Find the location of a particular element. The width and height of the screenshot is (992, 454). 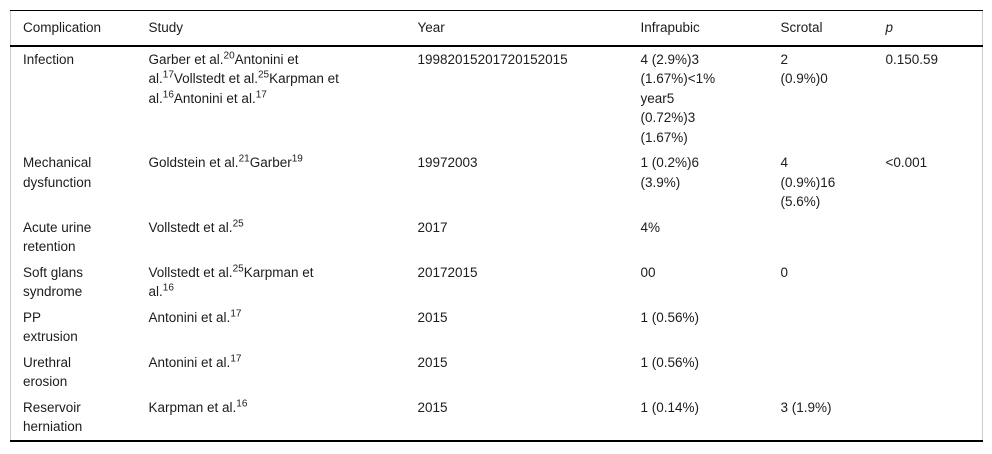

cell-infrapubic: 1 (0.2%)6 (3.9%) is located at coordinates (670, 172).